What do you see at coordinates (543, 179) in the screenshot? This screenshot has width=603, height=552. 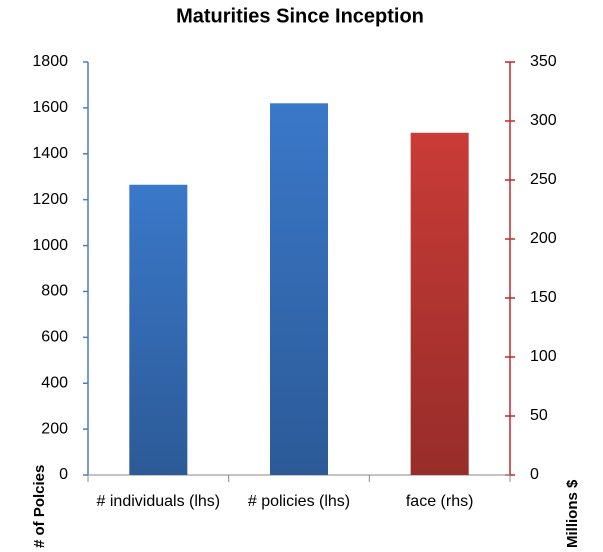 I see `y2-tick-label: 250` at bounding box center [543, 179].